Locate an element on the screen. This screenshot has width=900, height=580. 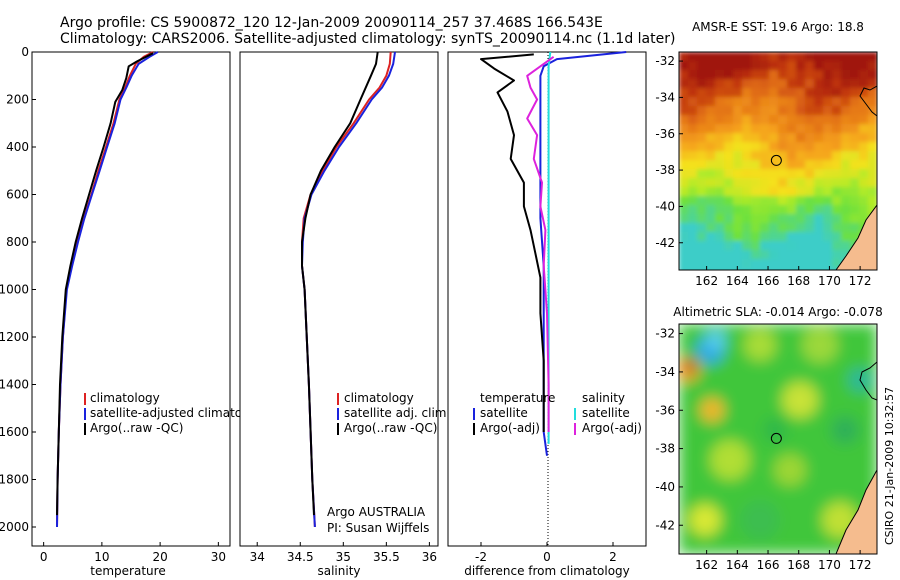
legend-label-argo: Argo(..raw -QC) is located at coordinates (136, 428).